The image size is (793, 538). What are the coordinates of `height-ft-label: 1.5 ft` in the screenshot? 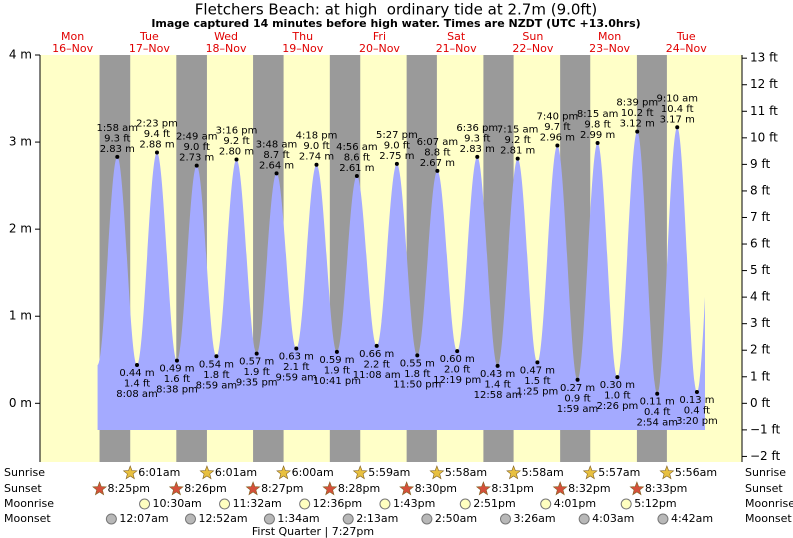 It's located at (537, 381).